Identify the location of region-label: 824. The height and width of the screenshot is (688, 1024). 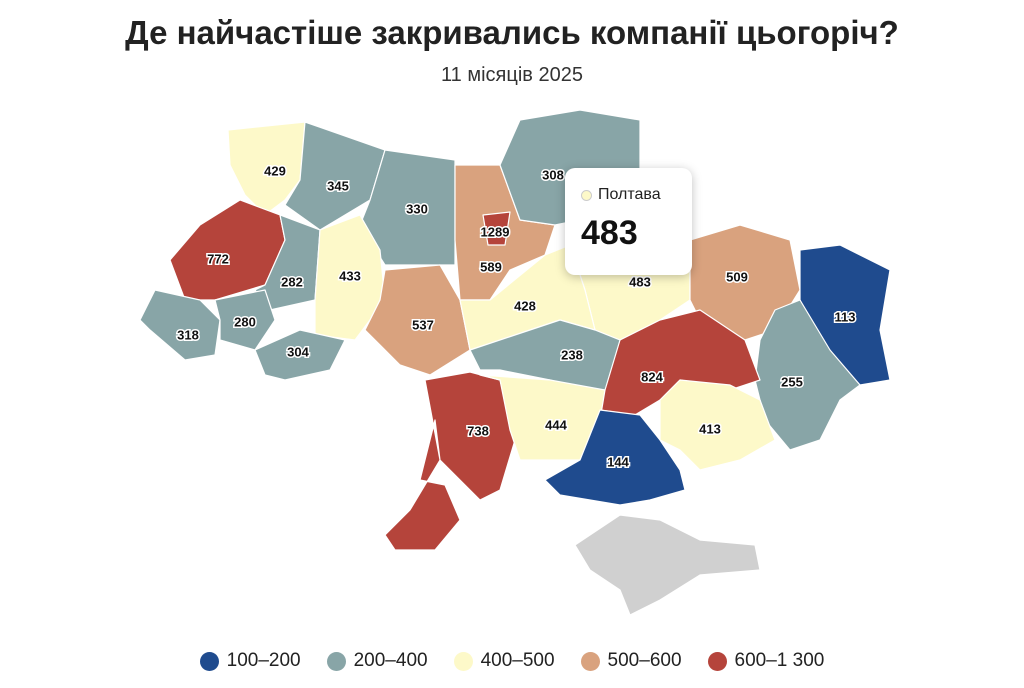
(652, 376).